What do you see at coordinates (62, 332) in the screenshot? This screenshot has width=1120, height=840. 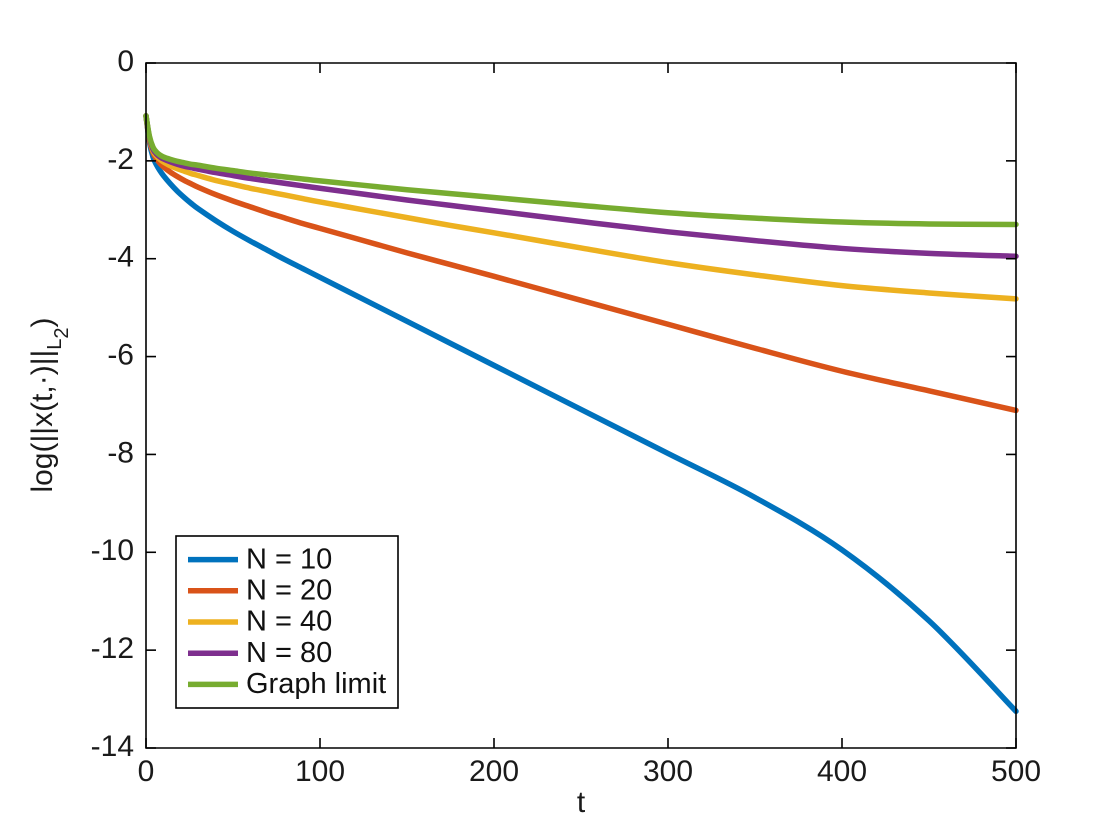 I see `y-axis-label-sub2: 2` at bounding box center [62, 332].